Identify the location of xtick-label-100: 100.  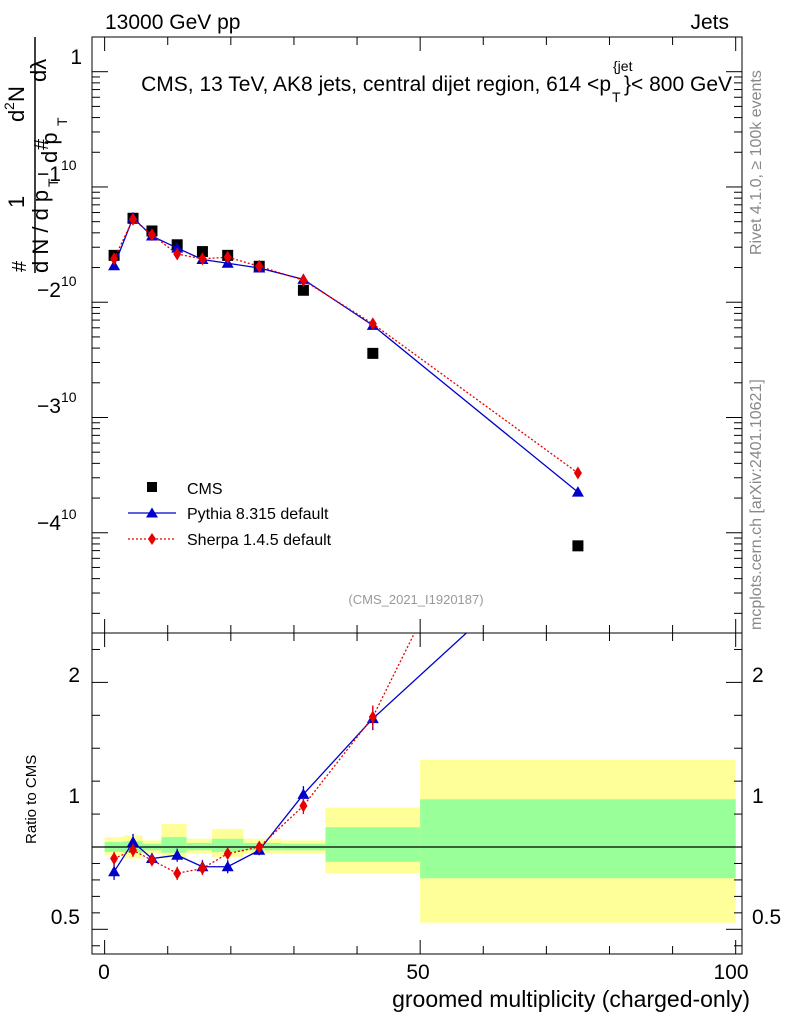
(730, 972).